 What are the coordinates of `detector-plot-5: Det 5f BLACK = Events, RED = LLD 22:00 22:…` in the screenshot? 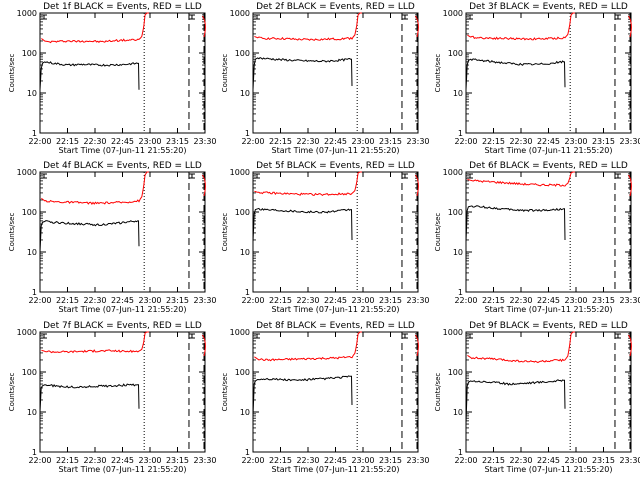 It's located at (325, 237).